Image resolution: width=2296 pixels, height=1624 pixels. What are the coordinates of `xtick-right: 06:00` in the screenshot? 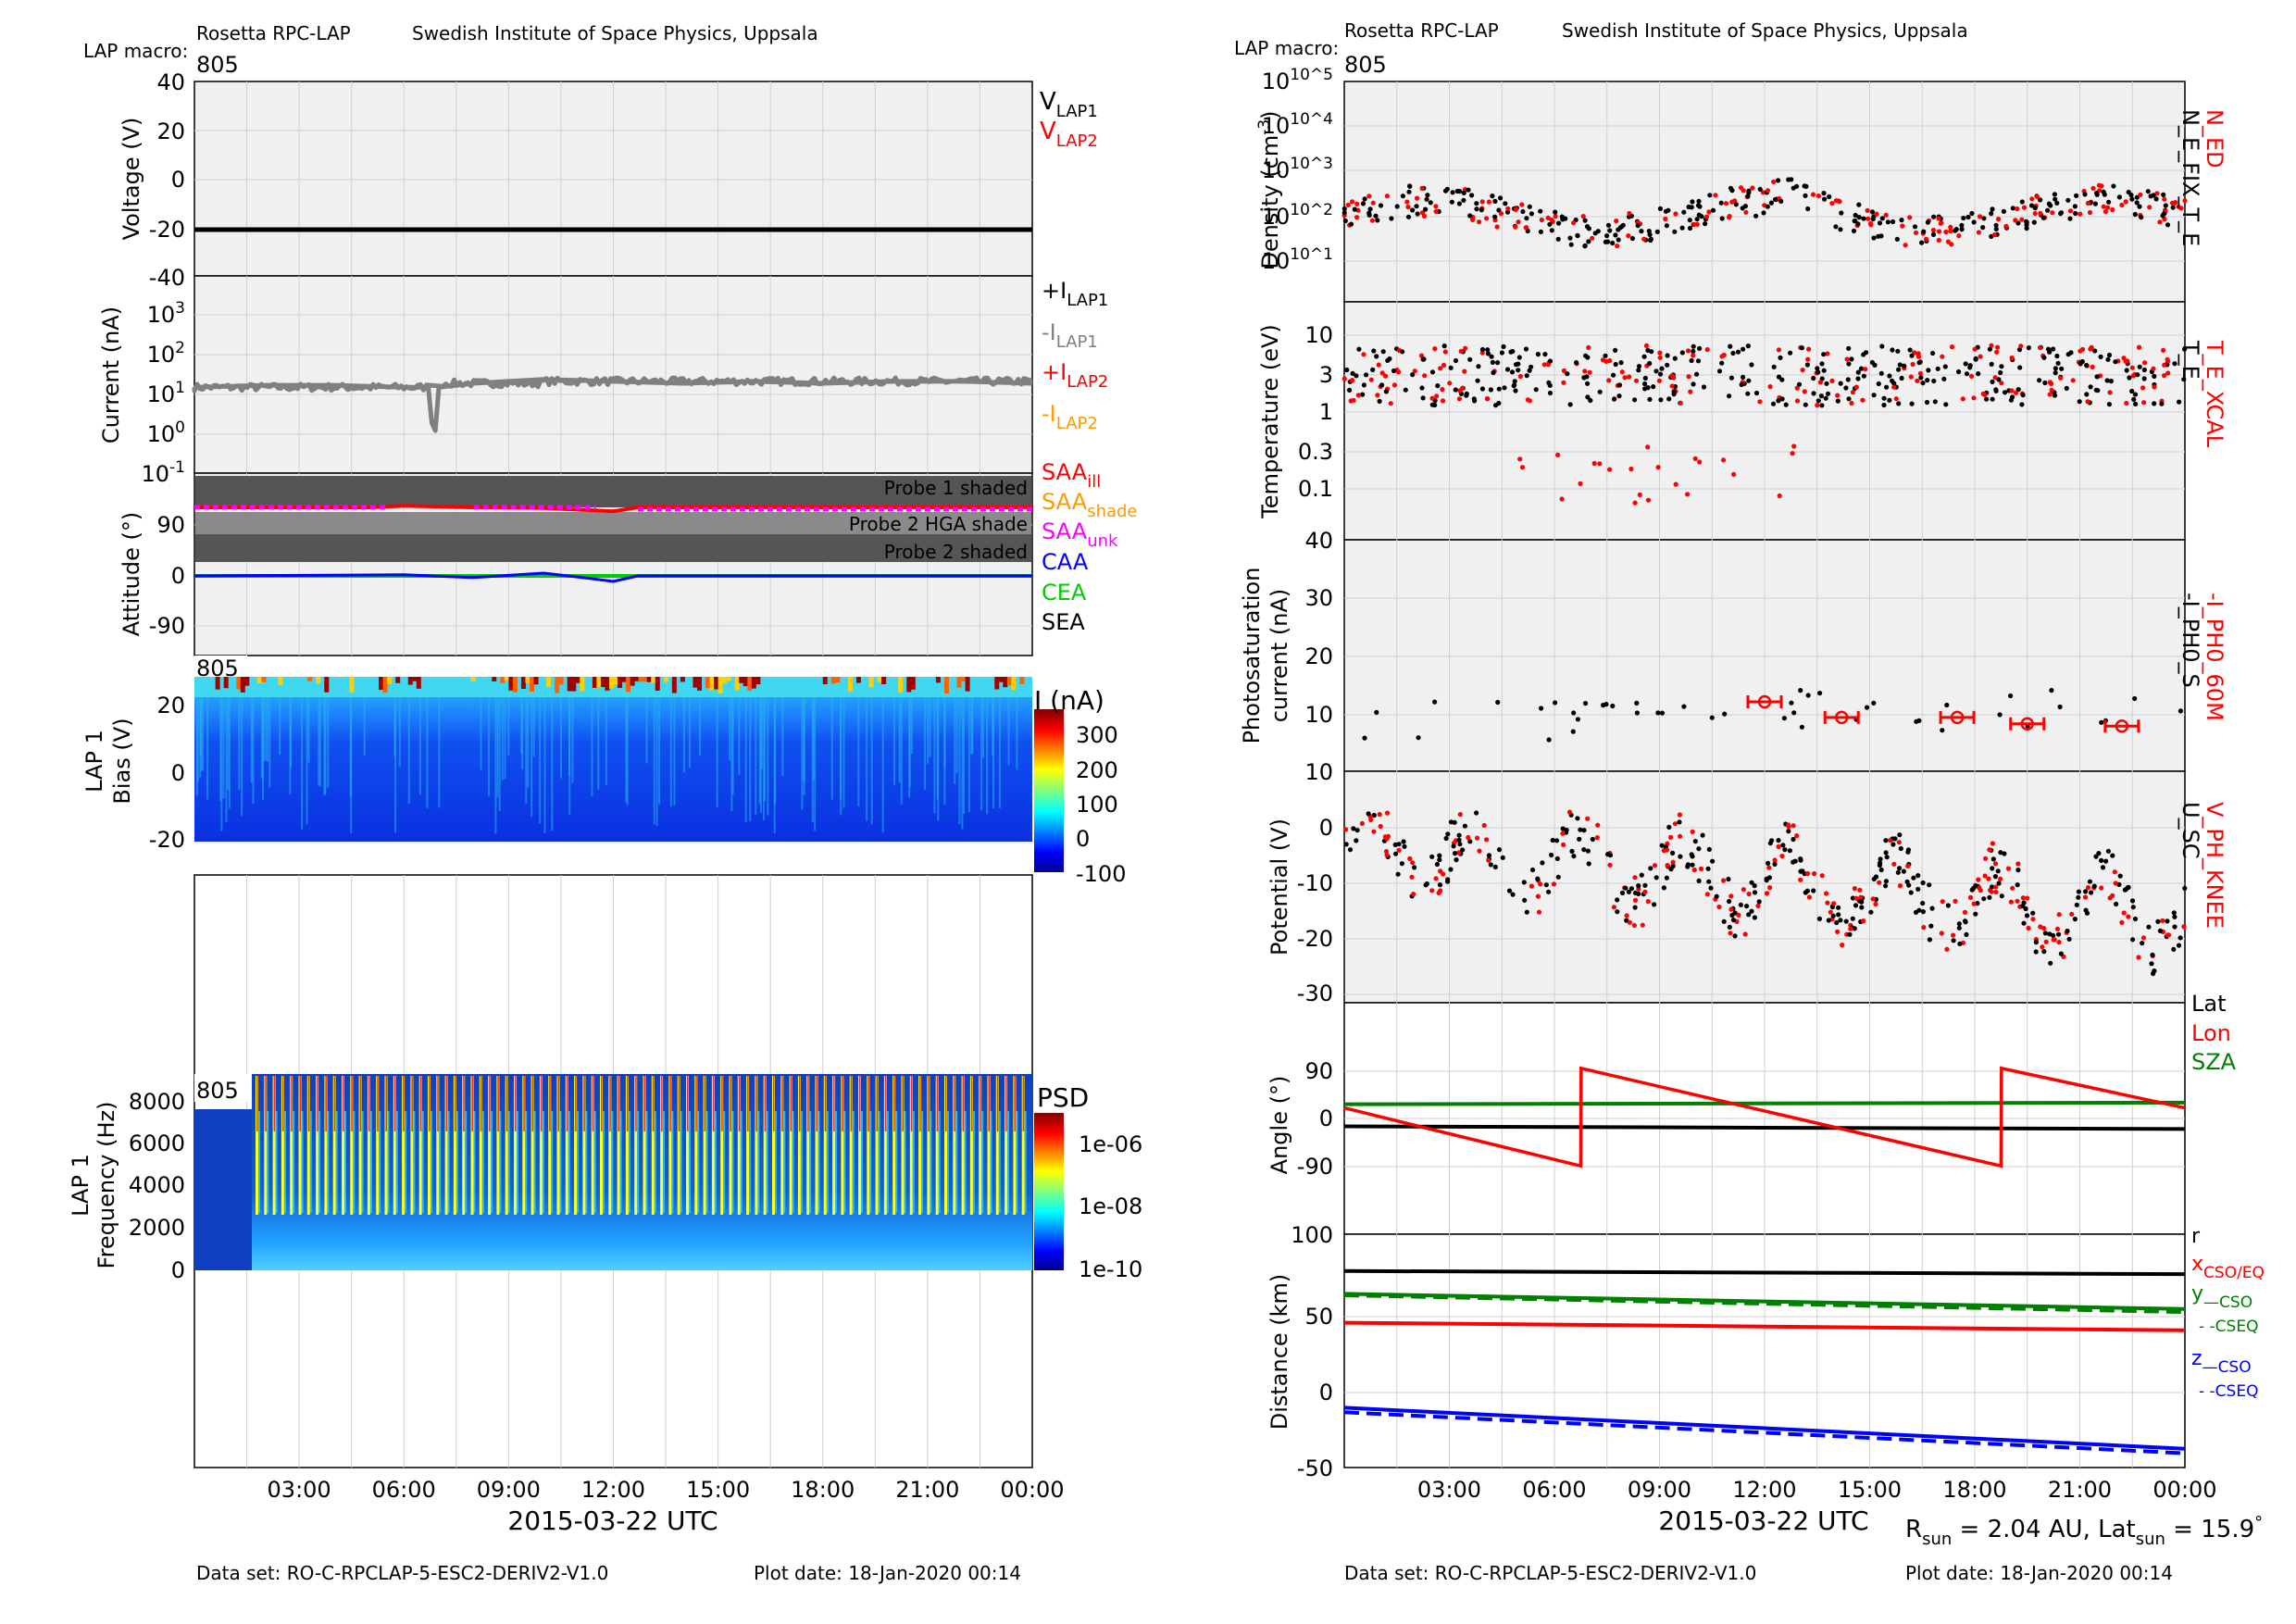 It's located at (1554, 1490).